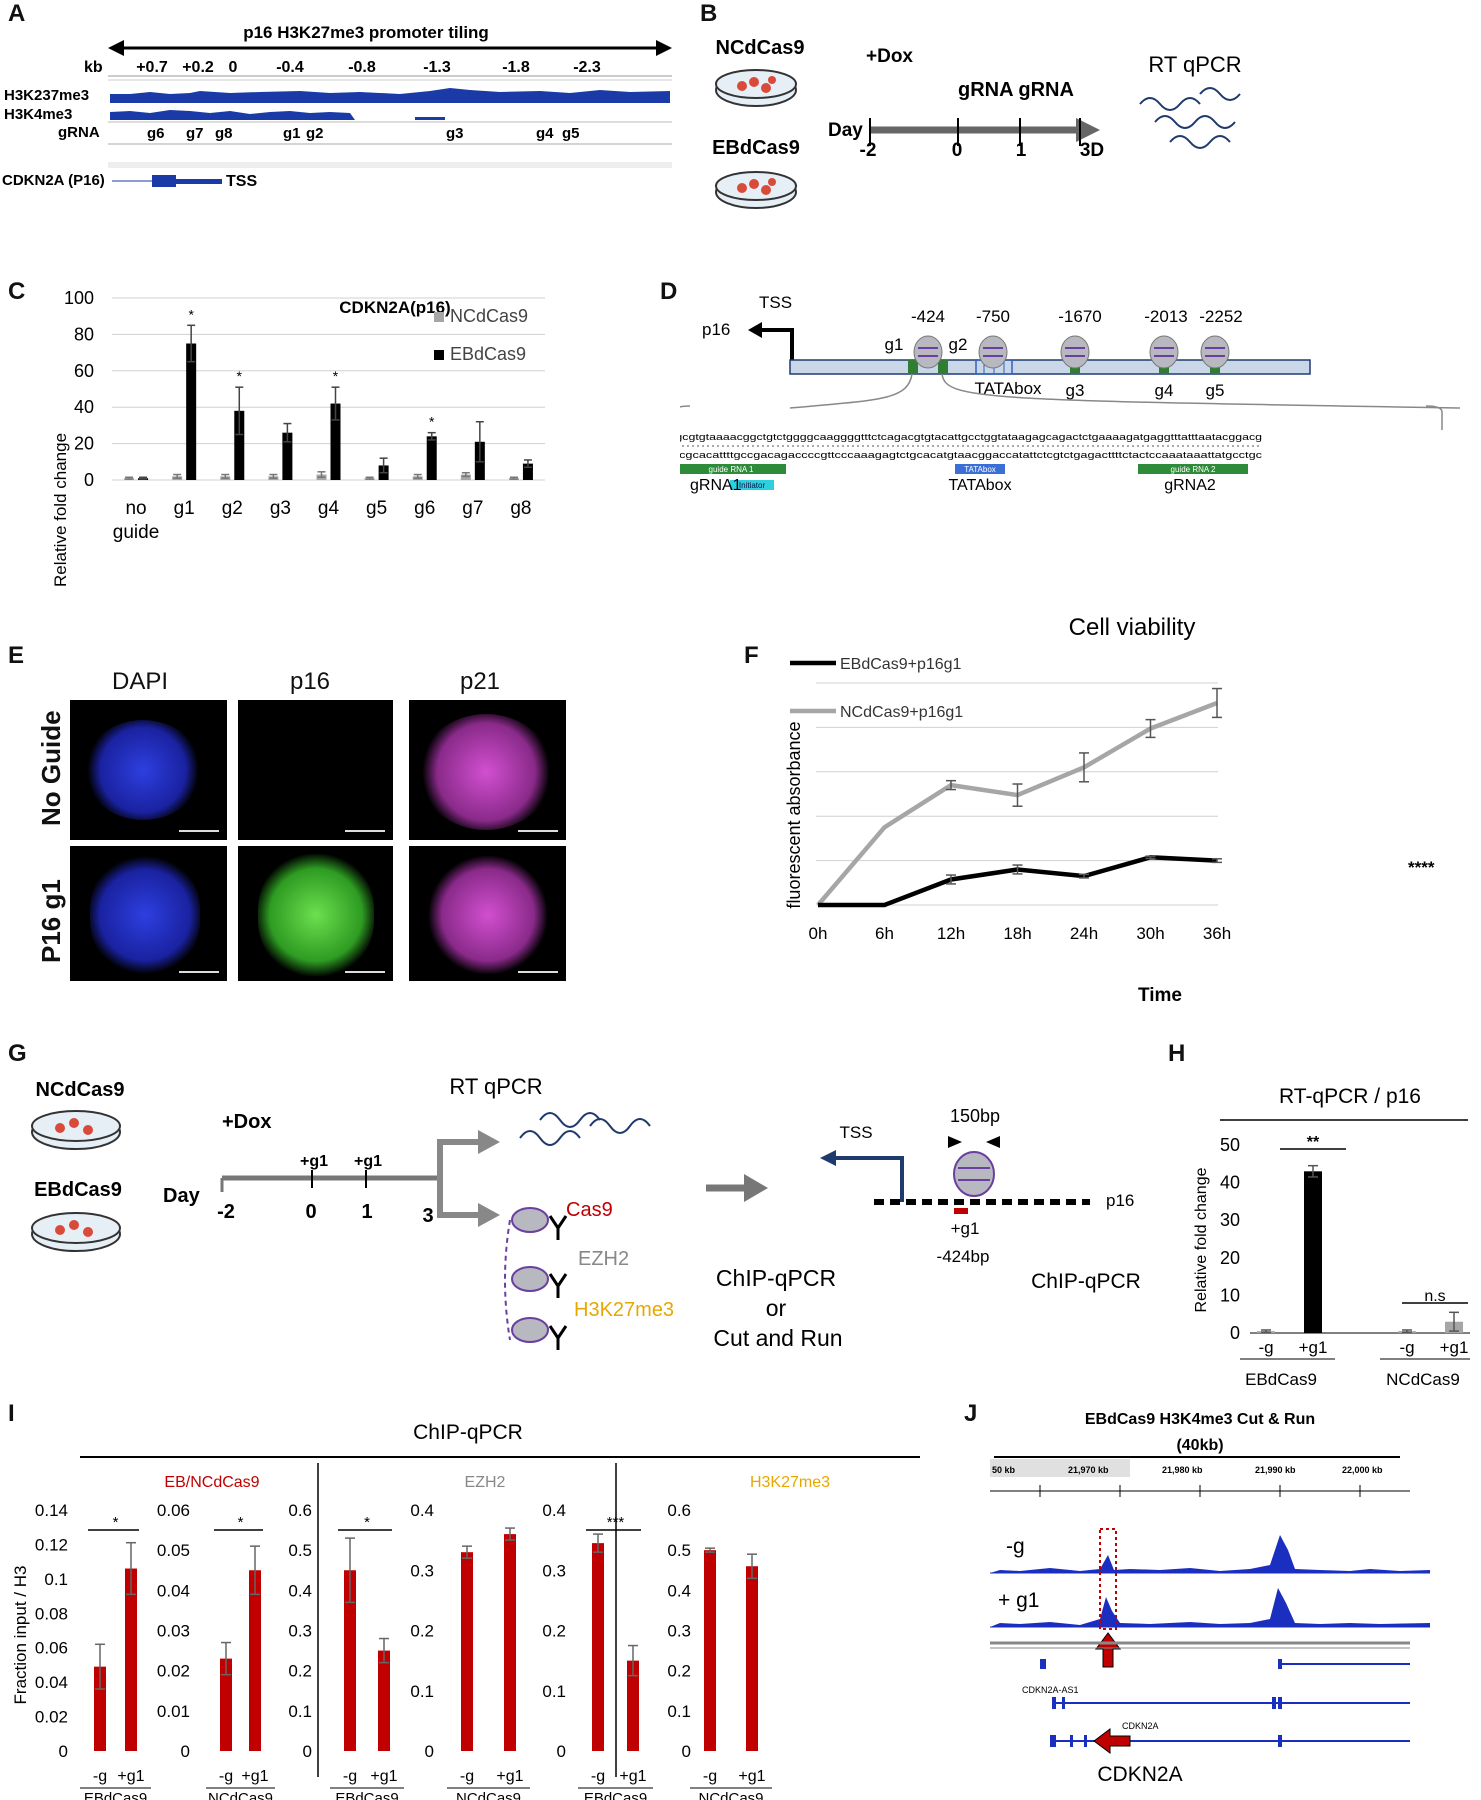 Image resolution: width=1481 pixels, height=1800 pixels. What do you see at coordinates (366, 1212) in the screenshot?
I see `g-day-tick: 1` at bounding box center [366, 1212].